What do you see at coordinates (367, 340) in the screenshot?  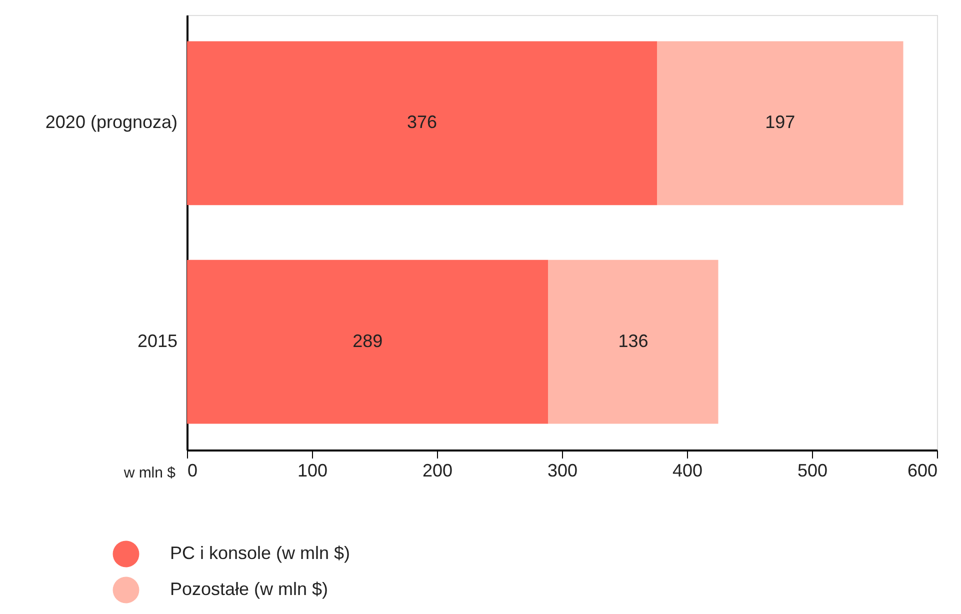 I see `data-label: 289` at bounding box center [367, 340].